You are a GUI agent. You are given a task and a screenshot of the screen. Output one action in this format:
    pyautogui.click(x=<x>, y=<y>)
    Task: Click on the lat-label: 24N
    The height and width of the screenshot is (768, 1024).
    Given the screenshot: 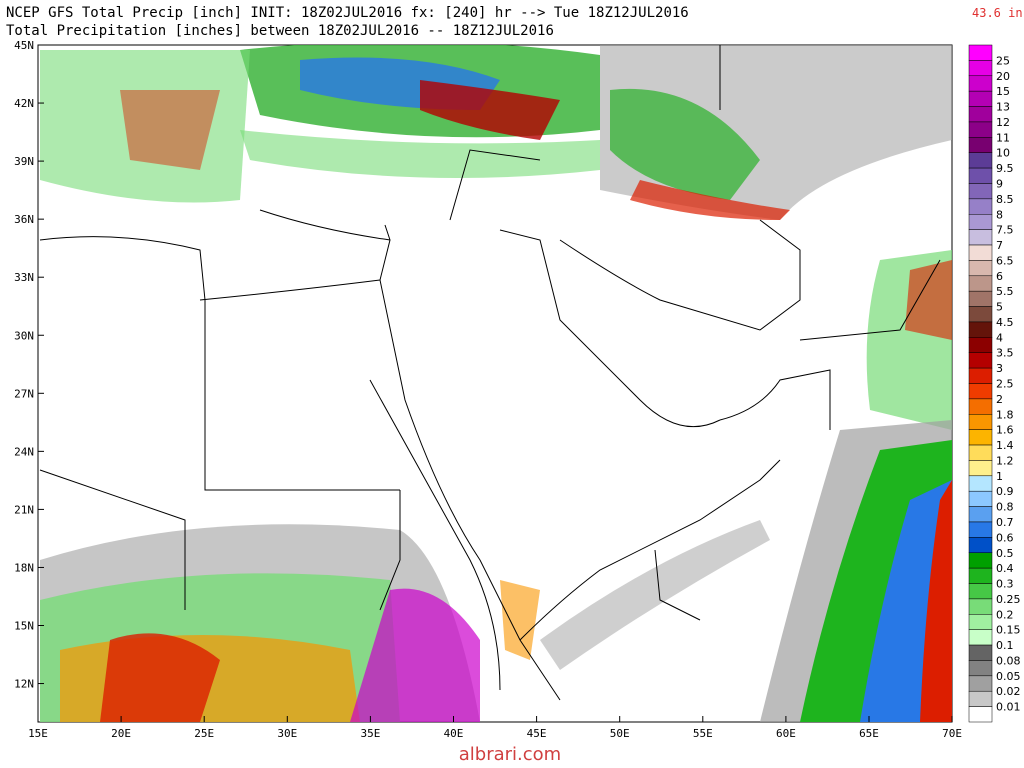 What is the action you would take?
    pyautogui.click(x=24, y=451)
    